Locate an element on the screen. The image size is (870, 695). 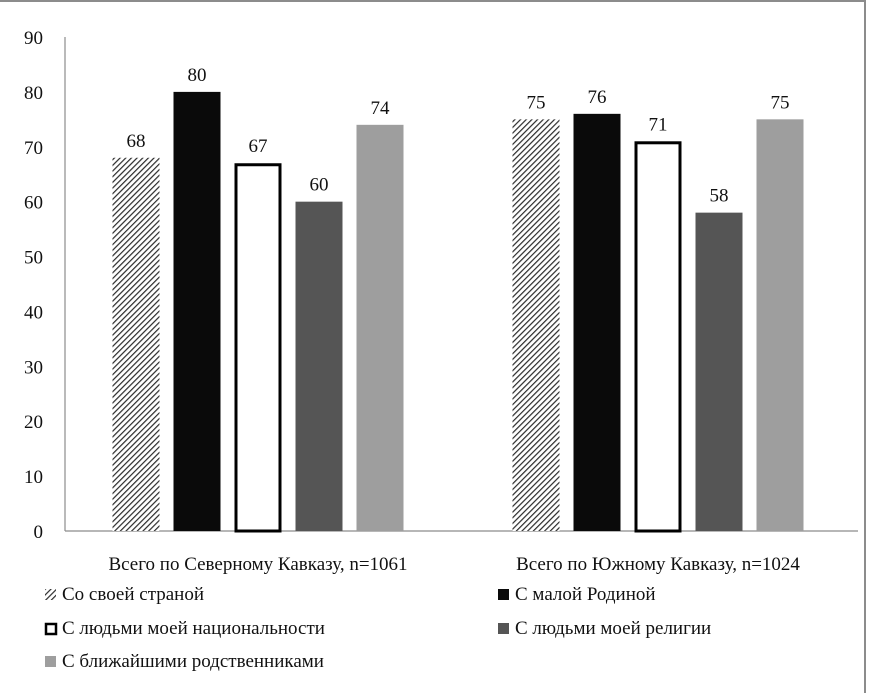
data-label: 71 is located at coordinates (658, 124).